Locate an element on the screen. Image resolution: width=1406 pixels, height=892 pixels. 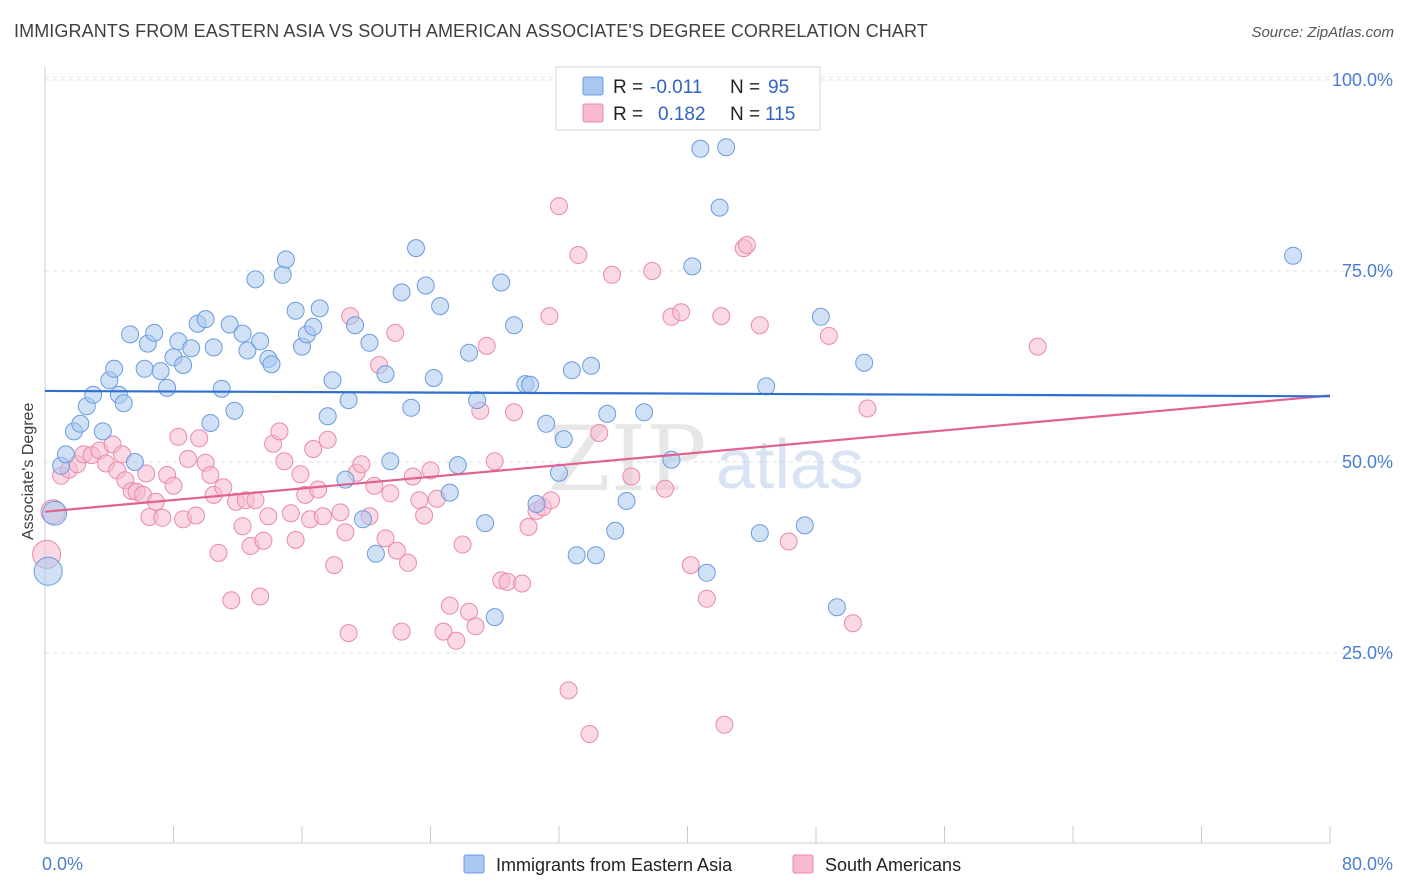
eastern-asia-trend-line is located at coordinates (687, 393).